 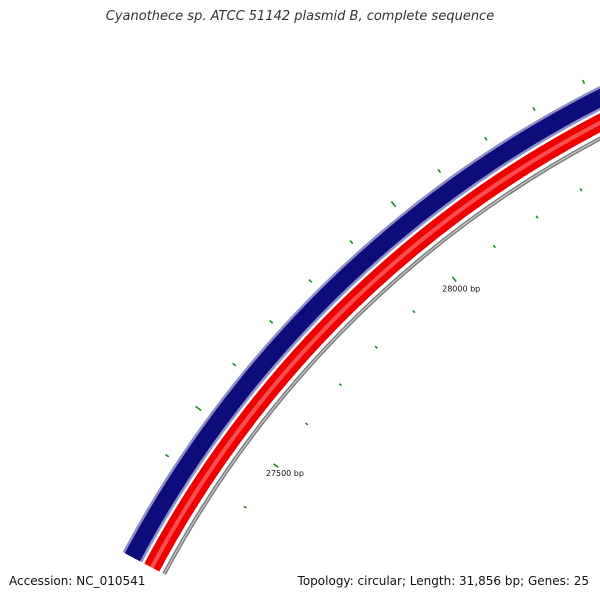 What do you see at coordinates (285, 473) in the screenshot?
I see `tick-label: 27500 bp` at bounding box center [285, 473].